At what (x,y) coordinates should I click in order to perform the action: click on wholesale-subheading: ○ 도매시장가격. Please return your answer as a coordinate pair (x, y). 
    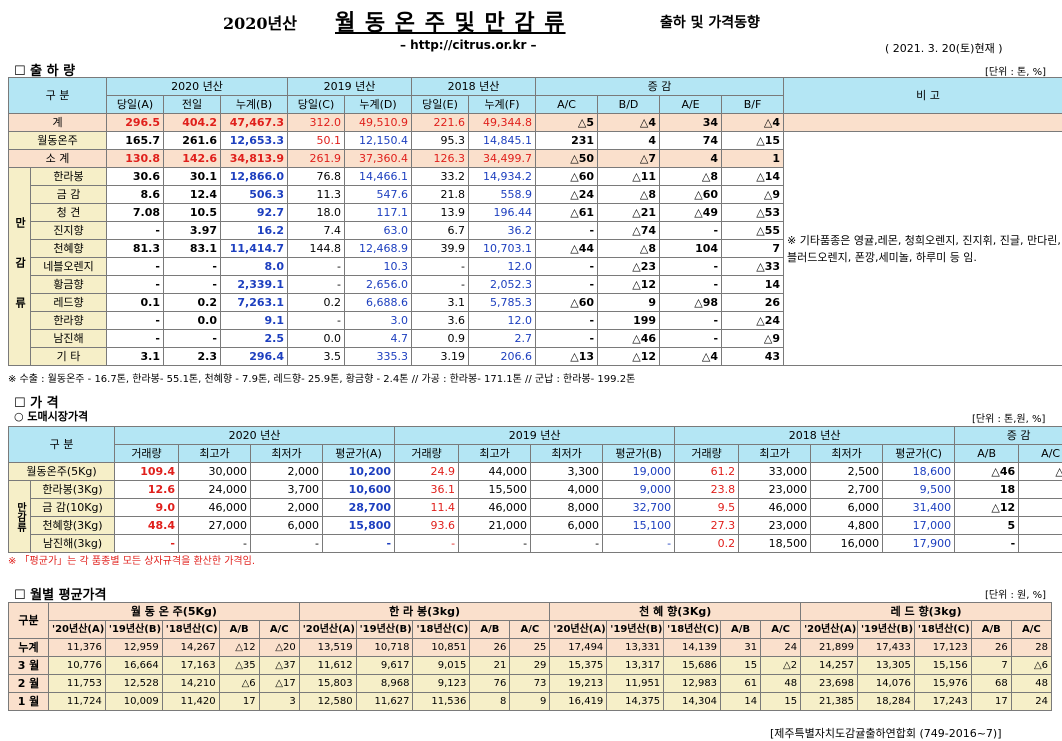
    Looking at the image, I should click on (51, 416).